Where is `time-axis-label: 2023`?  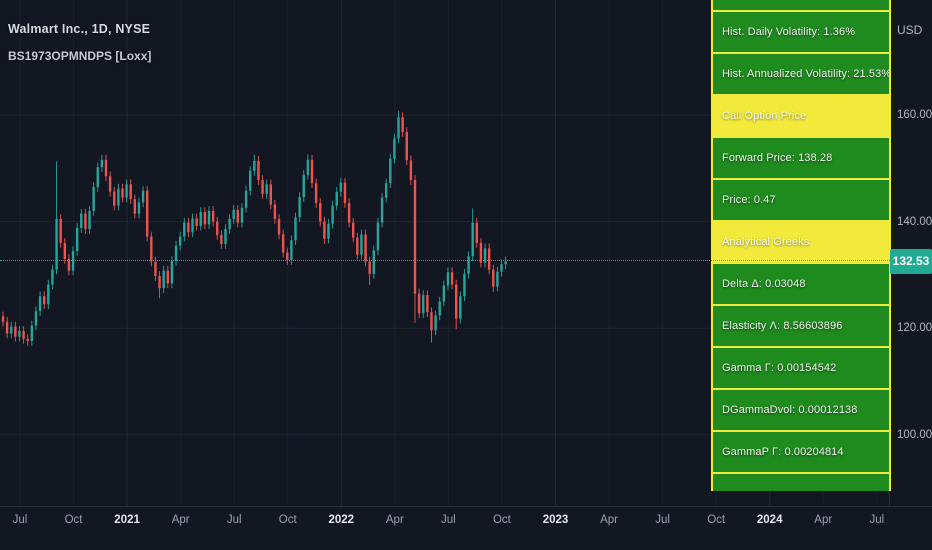 time-axis-label: 2023 is located at coordinates (555, 520).